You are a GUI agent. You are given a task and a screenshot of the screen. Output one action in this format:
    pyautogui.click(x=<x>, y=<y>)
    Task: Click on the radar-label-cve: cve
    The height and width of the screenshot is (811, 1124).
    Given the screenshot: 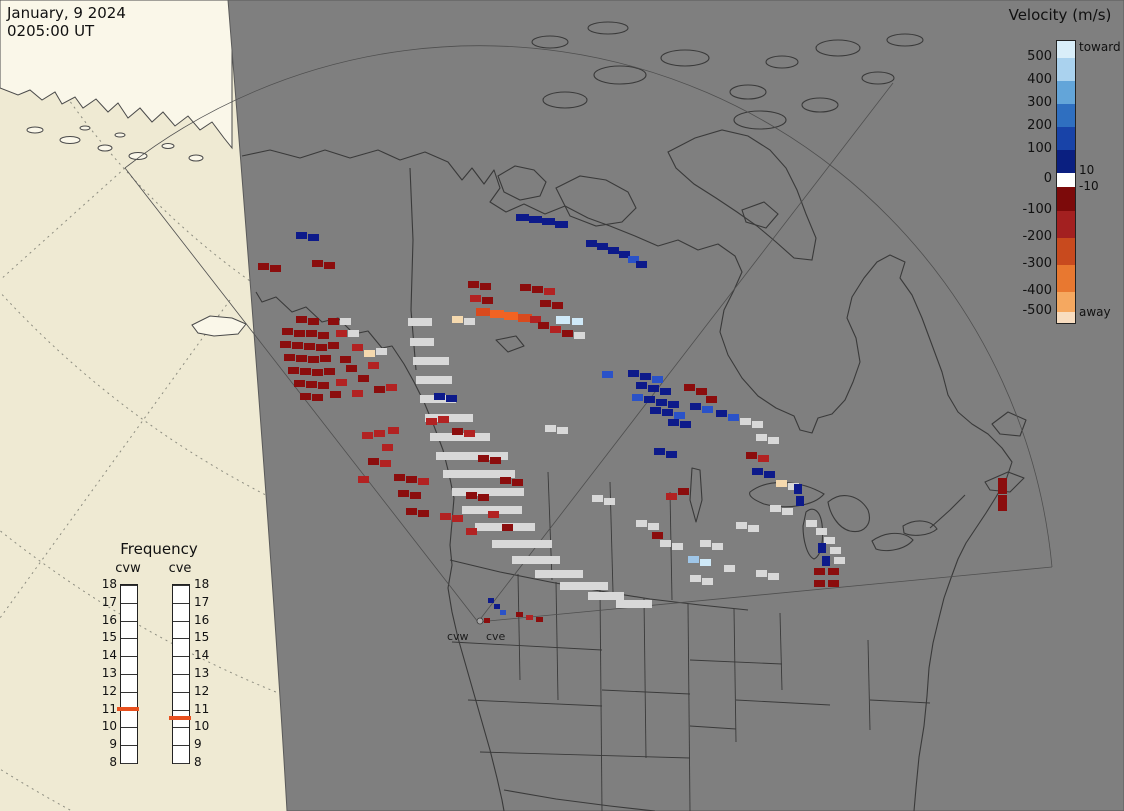 What is the action you would take?
    pyautogui.click(x=496, y=636)
    